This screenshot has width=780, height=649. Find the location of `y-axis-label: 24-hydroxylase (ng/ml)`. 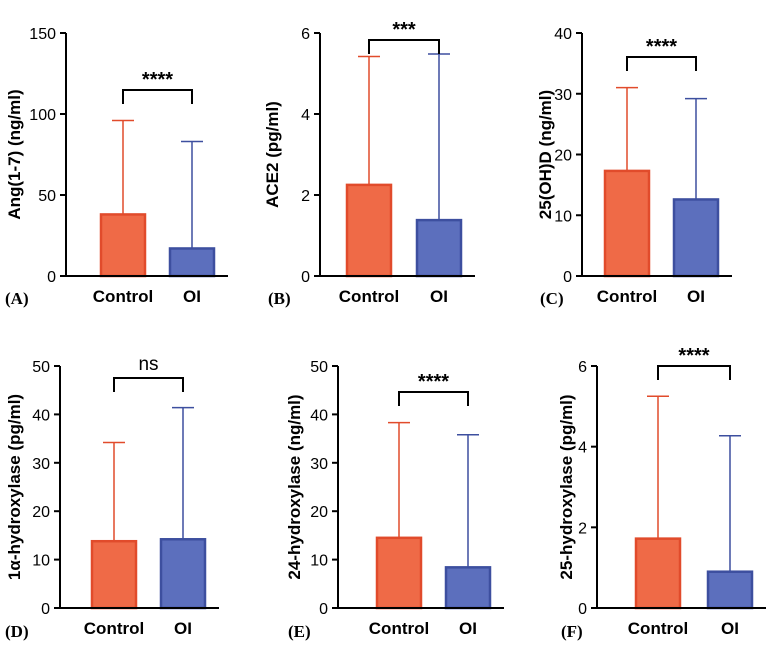

y-axis-label: 24-hydroxylase (ng/ml) is located at coordinates (294, 486).